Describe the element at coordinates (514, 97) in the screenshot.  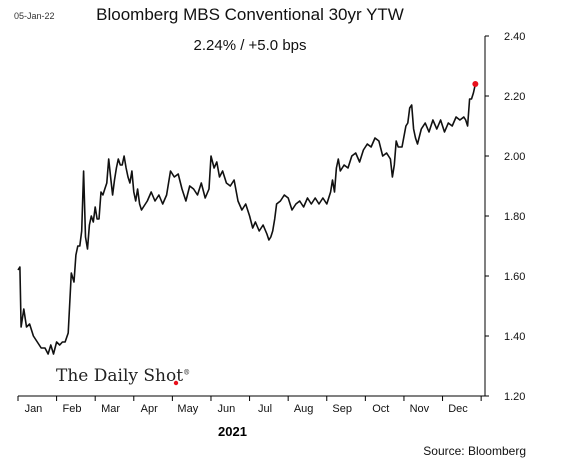
I see `y-tick-label: 2.20` at that location.